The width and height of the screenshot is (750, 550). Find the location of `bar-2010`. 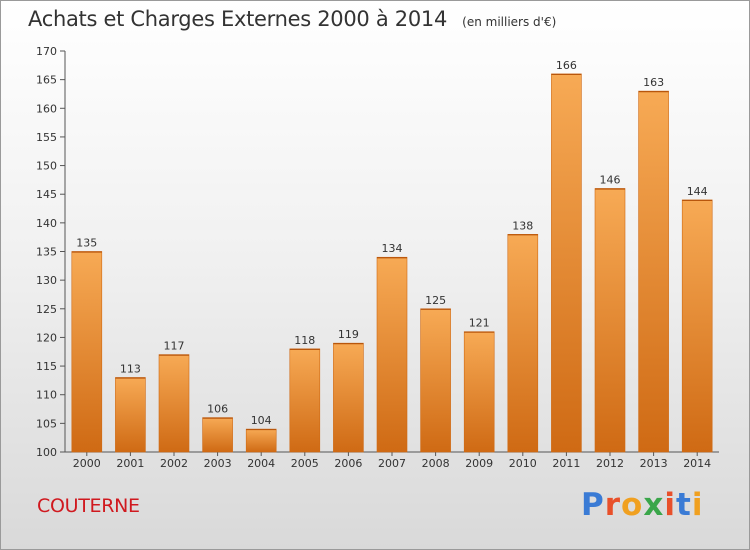

bar-2010 is located at coordinates (523, 343).